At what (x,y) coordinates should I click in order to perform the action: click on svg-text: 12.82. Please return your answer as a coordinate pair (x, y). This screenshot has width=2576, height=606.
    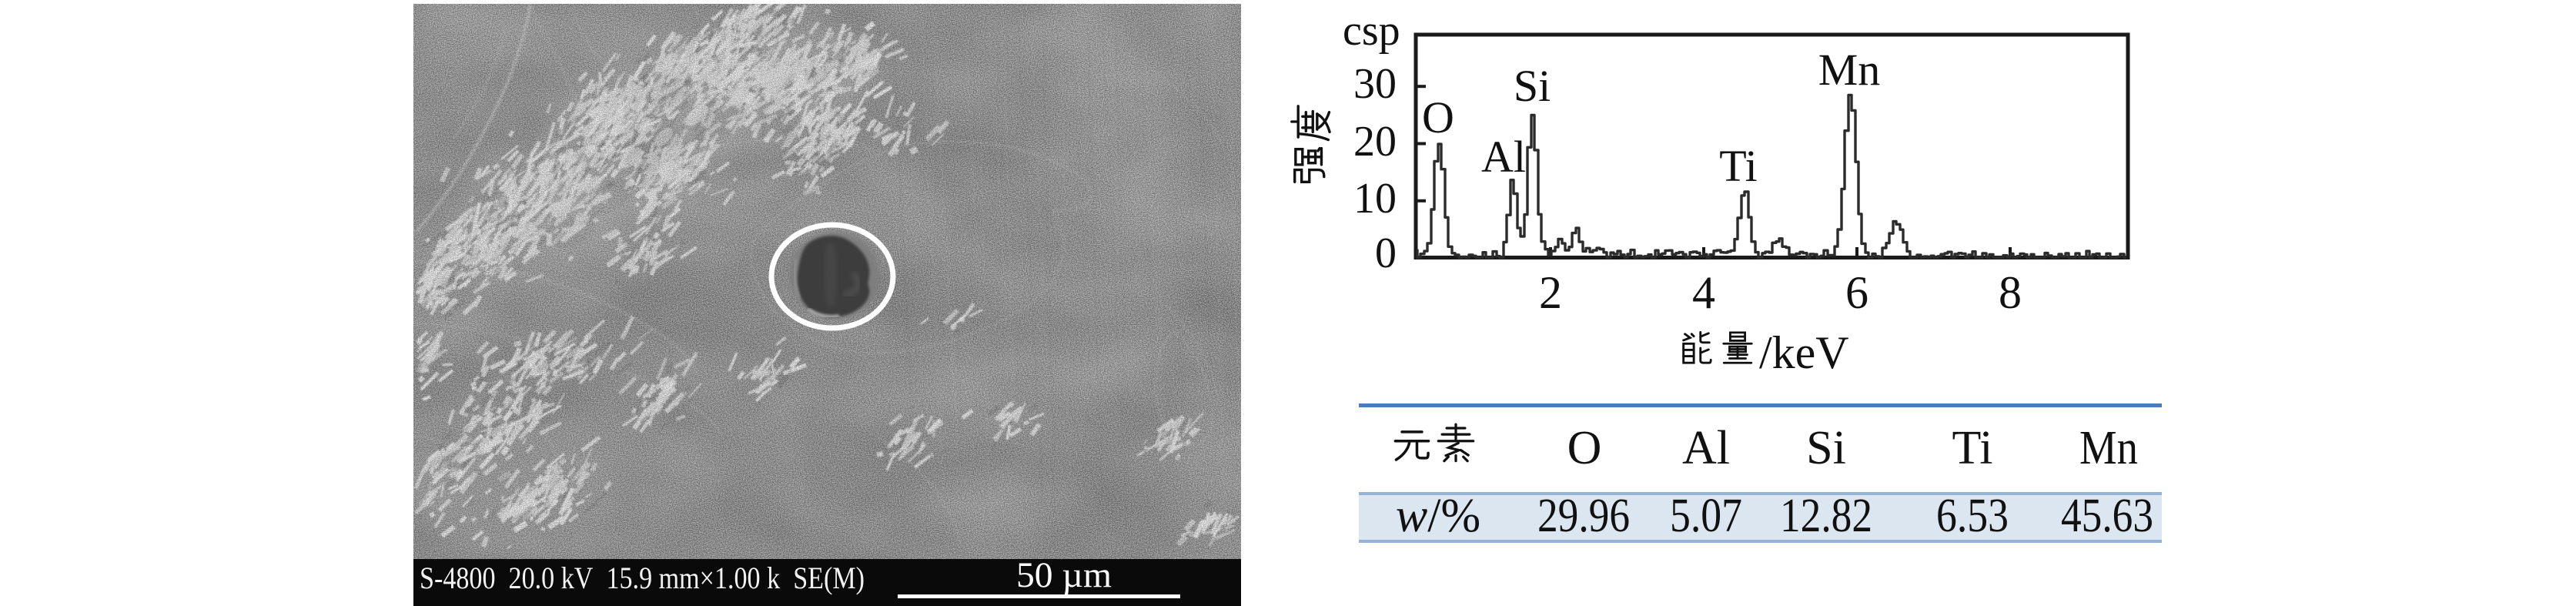
    Looking at the image, I should click on (1826, 516).